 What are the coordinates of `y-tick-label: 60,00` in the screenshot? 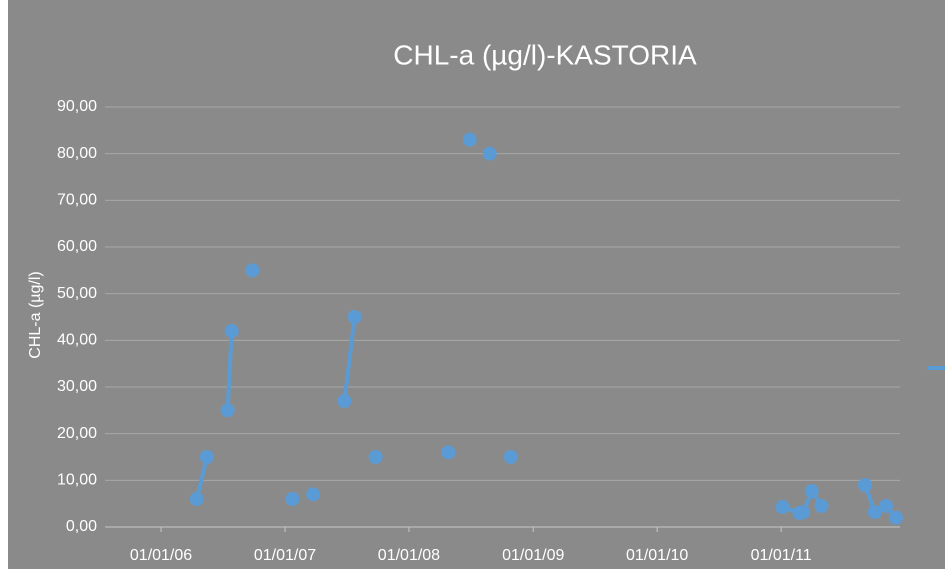 It's located at (77, 246).